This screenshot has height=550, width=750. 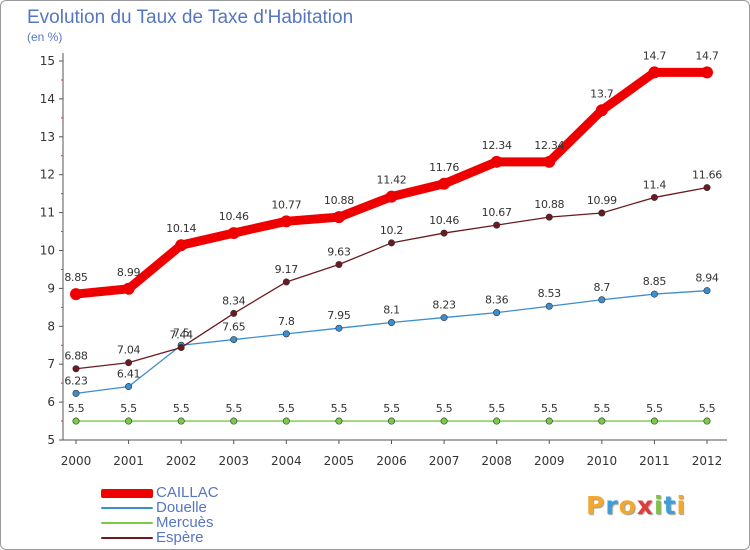 What do you see at coordinates (127, 493) in the screenshot?
I see `legend-swatch-caillac` at bounding box center [127, 493].